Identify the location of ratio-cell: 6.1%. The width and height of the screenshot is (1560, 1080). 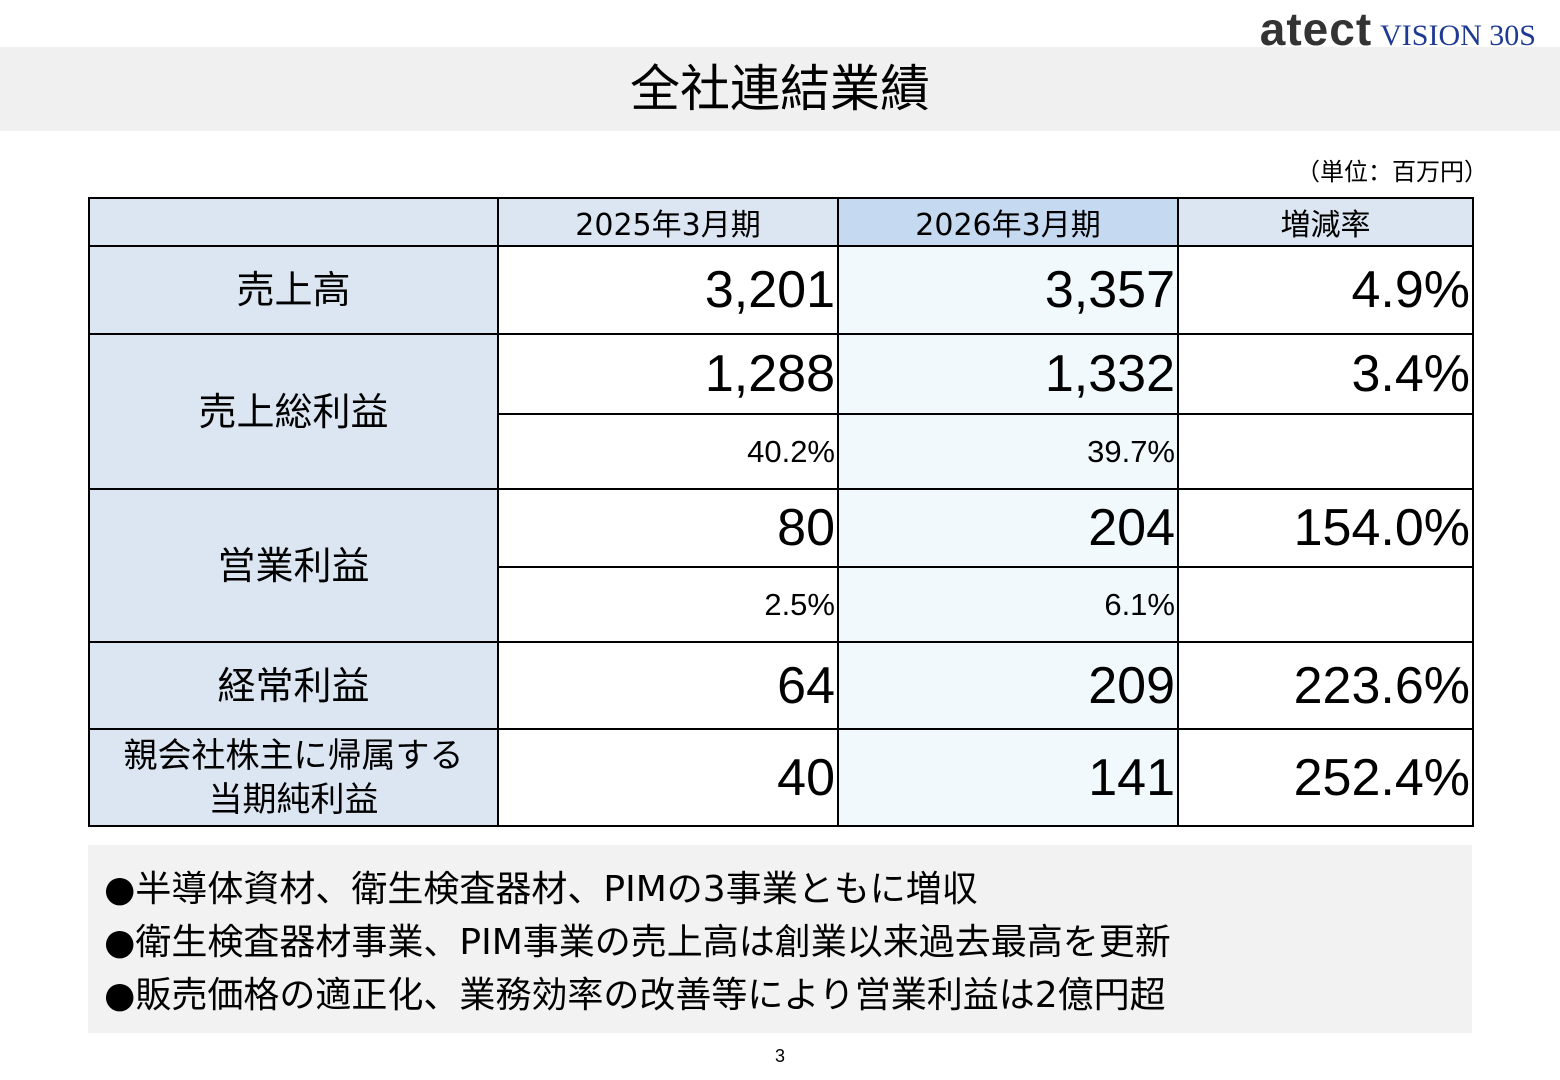
(1008, 604).